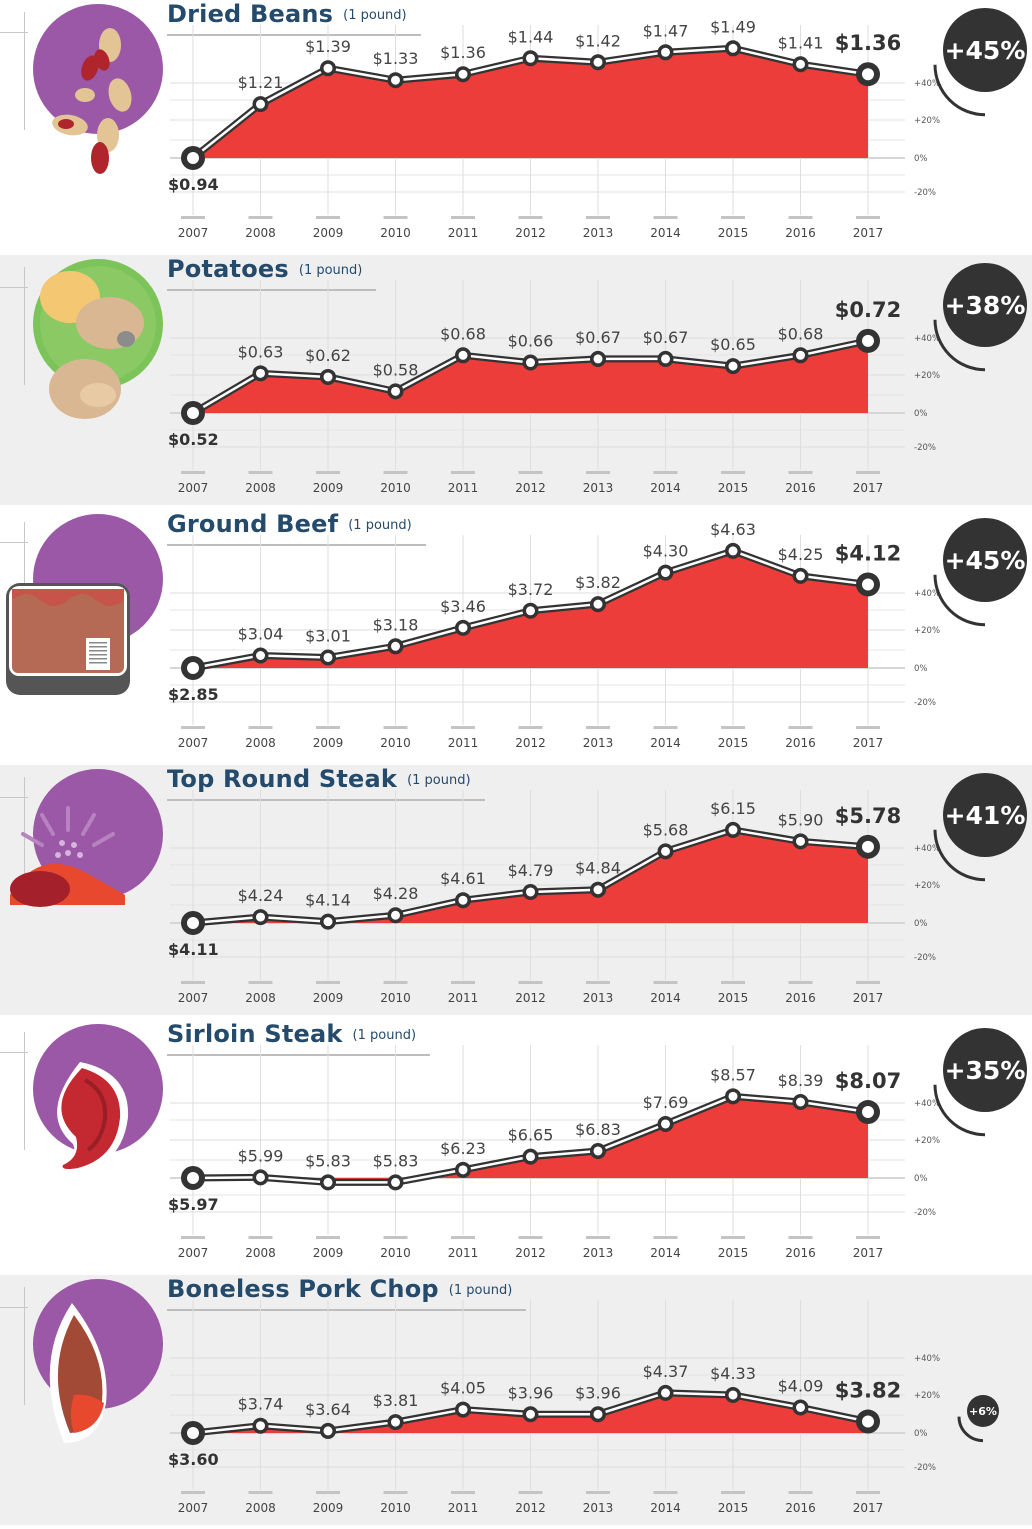 Image resolution: width=1032 pixels, height=1529 pixels. Describe the element at coordinates (985, 305) in the screenshot. I see `badge-circle` at that location.